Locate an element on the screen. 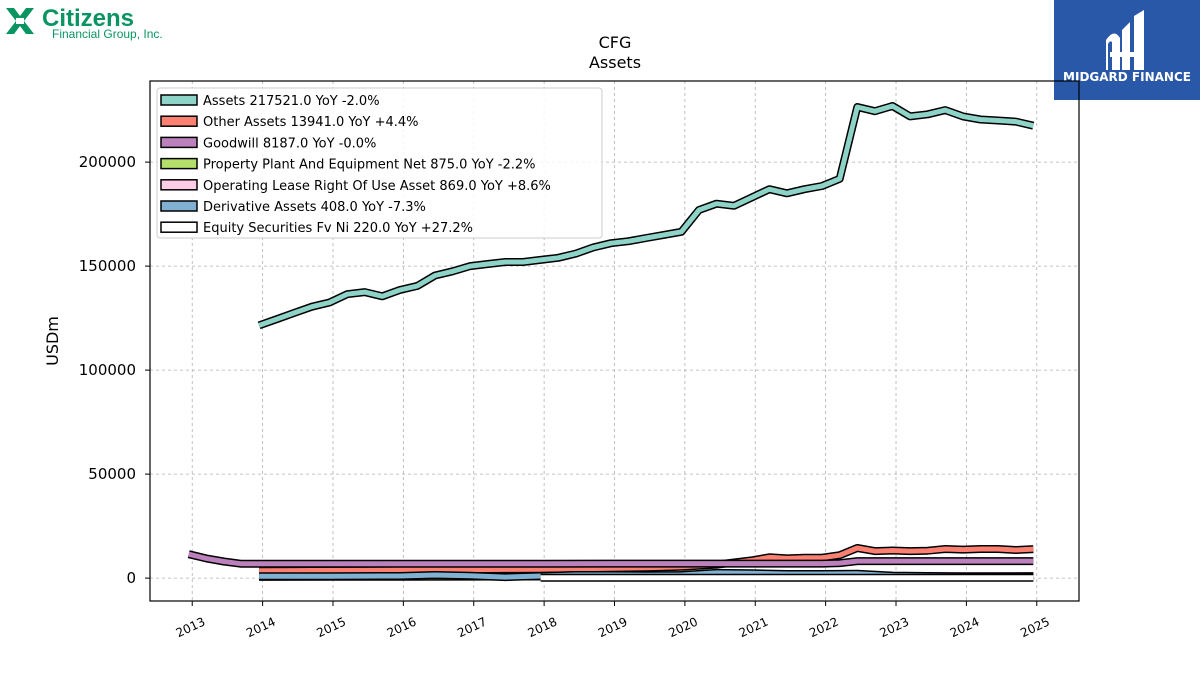  x-tick-label: 2023 is located at coordinates (895, 628).